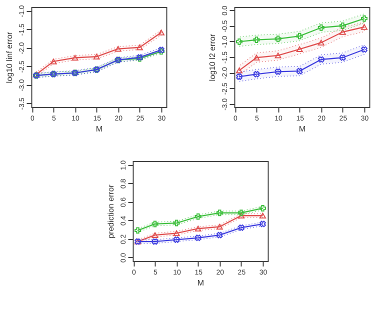 This screenshot has height=320, width=382. I want to click on y-axis-title: log10 linf error, so click(9, 58).